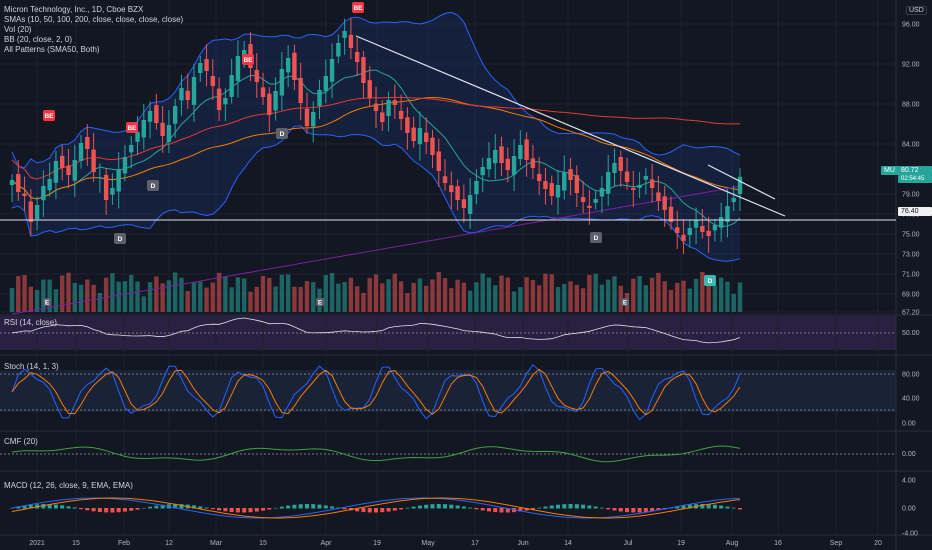  Describe the element at coordinates (68, 485) in the screenshot. I see `macd-label: MACD (12, 26, close, 9, EMA, EMA)` at that location.